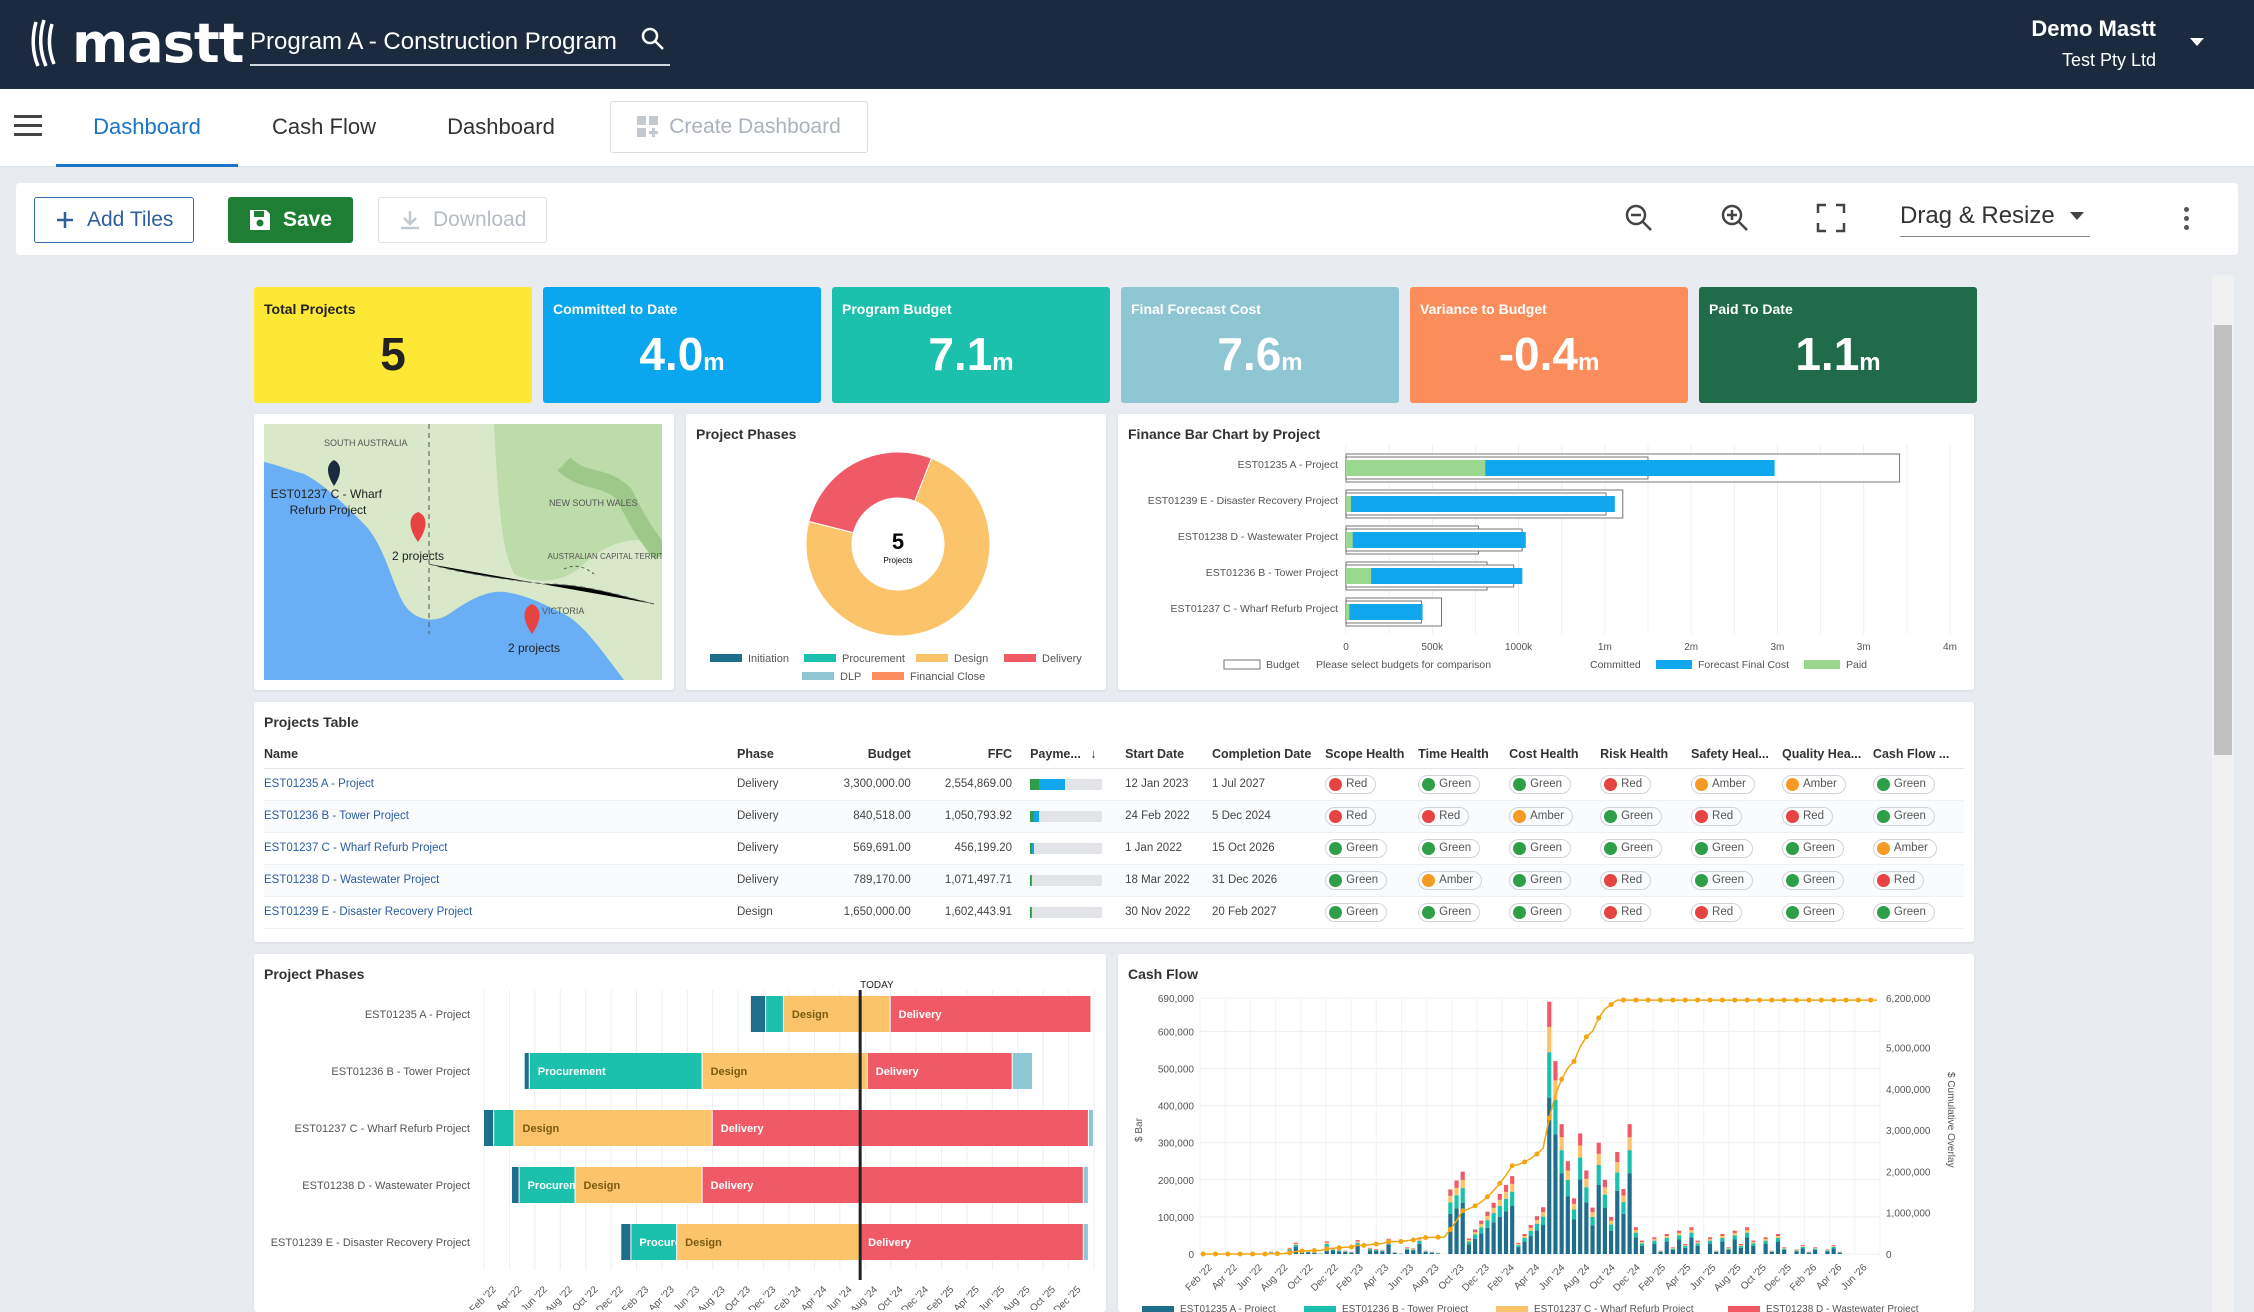  I want to click on create-dashboard-button: Create Dashboard, so click(739, 127).